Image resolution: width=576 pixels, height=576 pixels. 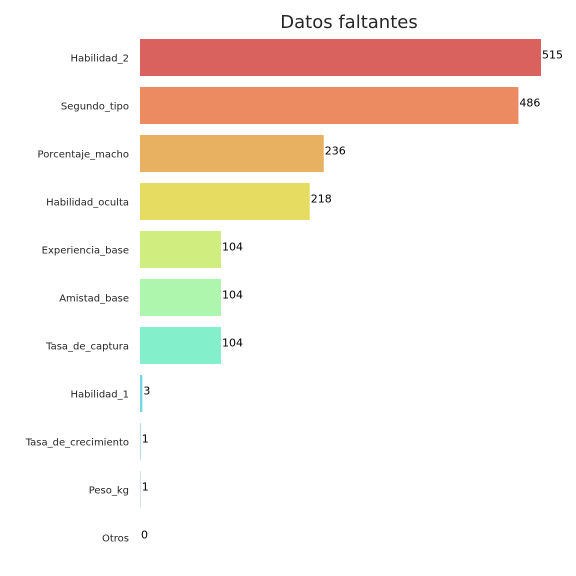 What do you see at coordinates (140, 489) in the screenshot?
I see `bar-peso-kg` at bounding box center [140, 489].